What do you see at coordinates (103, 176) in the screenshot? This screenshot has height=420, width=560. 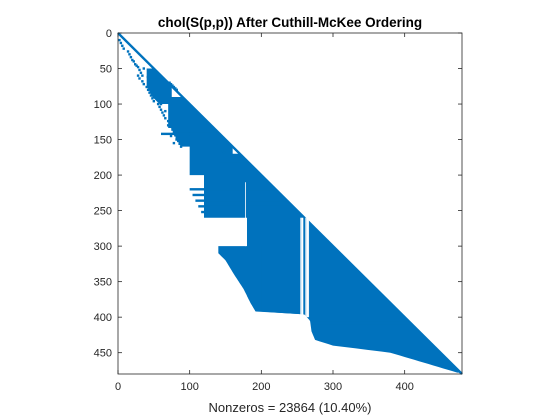 I see `y-tick-label: 200` at bounding box center [103, 176].